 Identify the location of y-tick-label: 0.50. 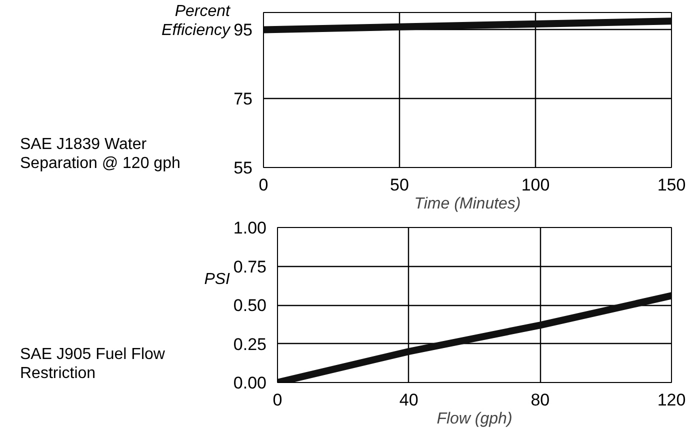
(250, 305).